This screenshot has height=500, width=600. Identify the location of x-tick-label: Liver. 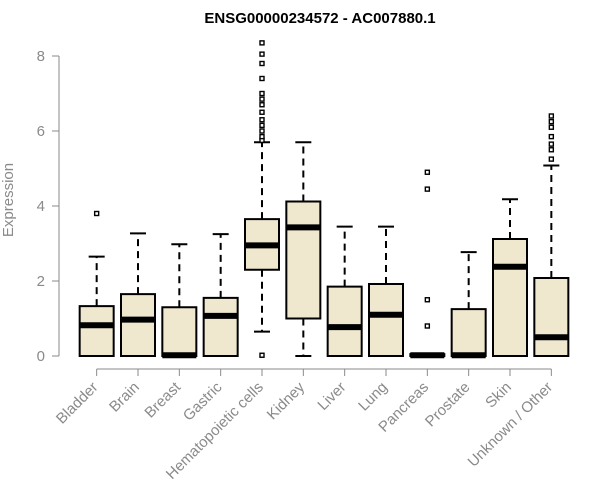
(331, 396).